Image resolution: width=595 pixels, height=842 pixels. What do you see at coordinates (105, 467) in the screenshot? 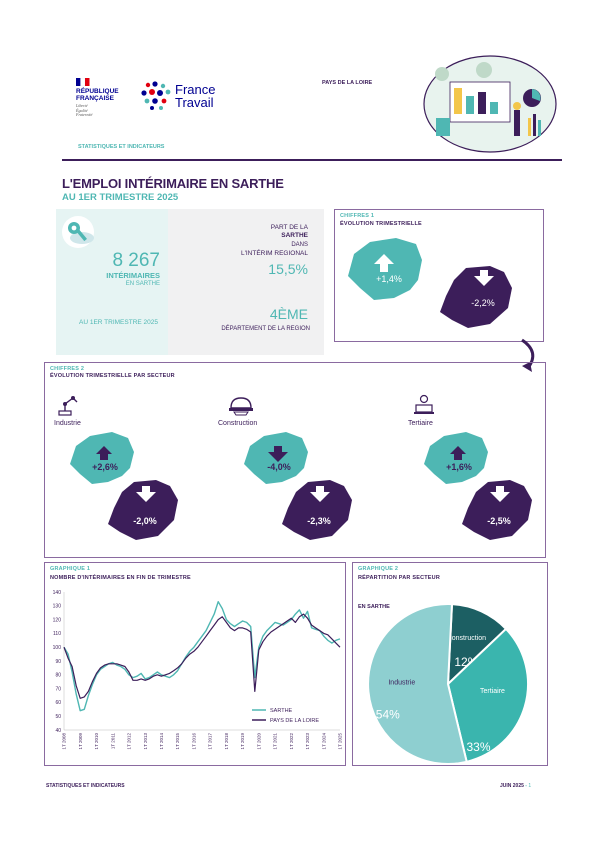
I see `sector-1-region-value: +2,6%` at bounding box center [105, 467].